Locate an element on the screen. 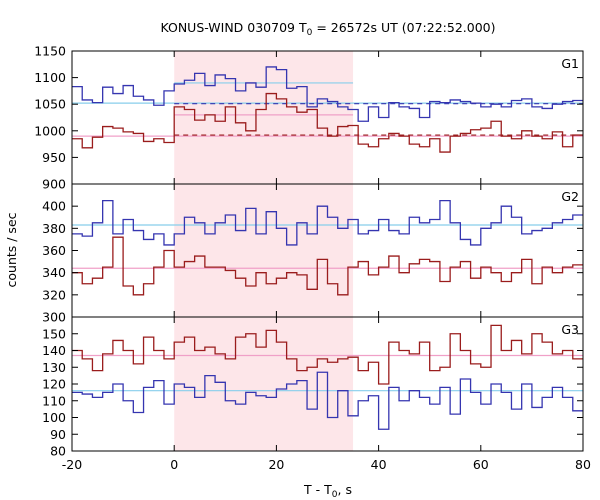  x-tick-label: 0 is located at coordinates (174, 464).